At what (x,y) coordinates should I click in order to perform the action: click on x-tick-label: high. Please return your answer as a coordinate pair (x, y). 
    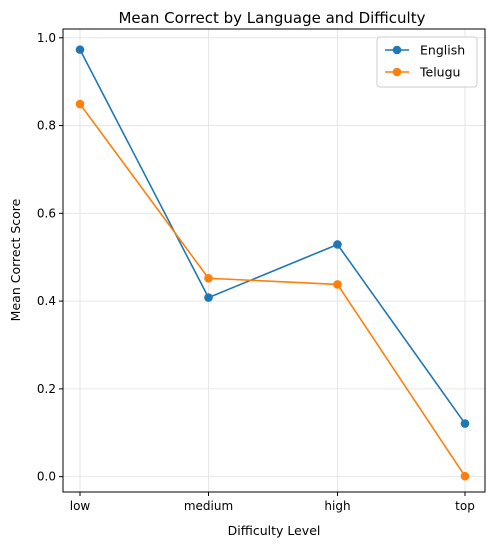
    Looking at the image, I should click on (337, 506).